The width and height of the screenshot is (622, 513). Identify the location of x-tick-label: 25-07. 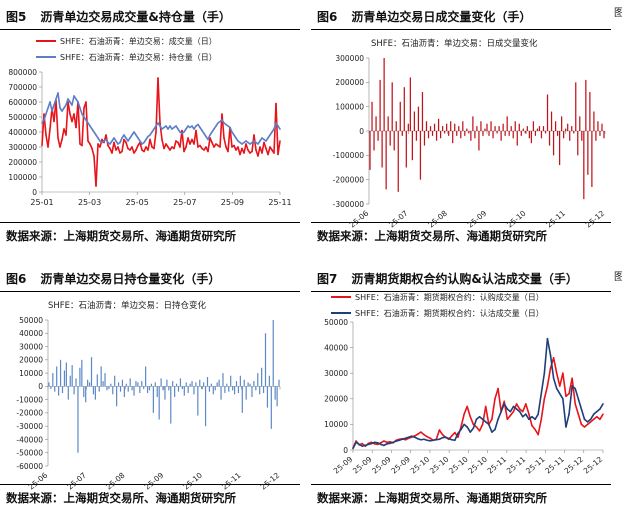
(76, 480).